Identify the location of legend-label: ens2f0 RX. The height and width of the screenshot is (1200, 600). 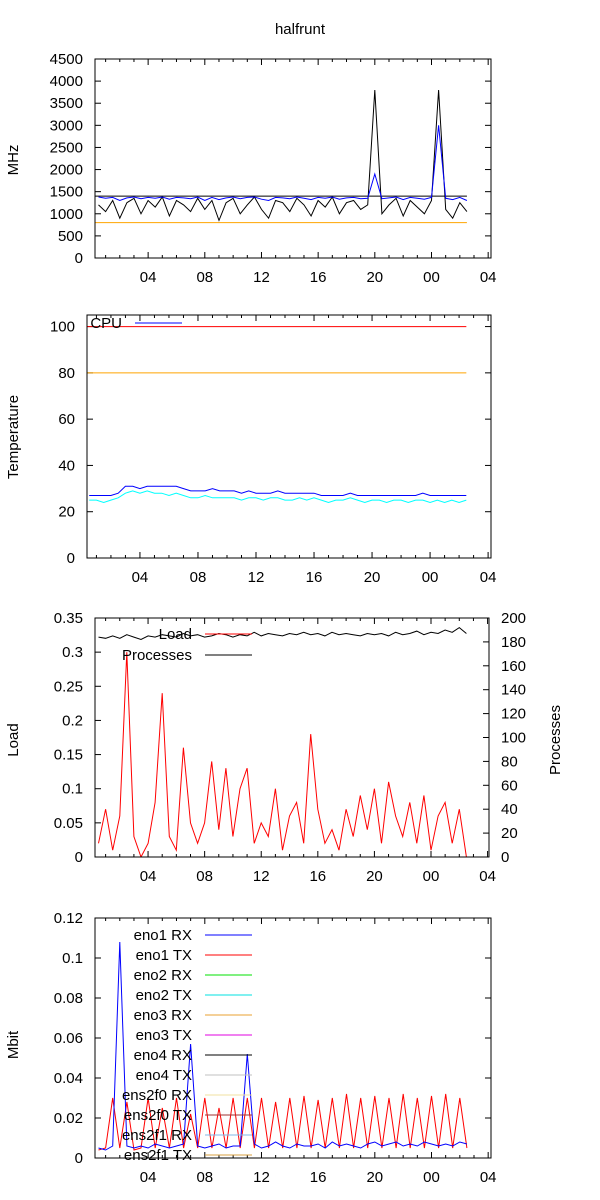
(157, 1095).